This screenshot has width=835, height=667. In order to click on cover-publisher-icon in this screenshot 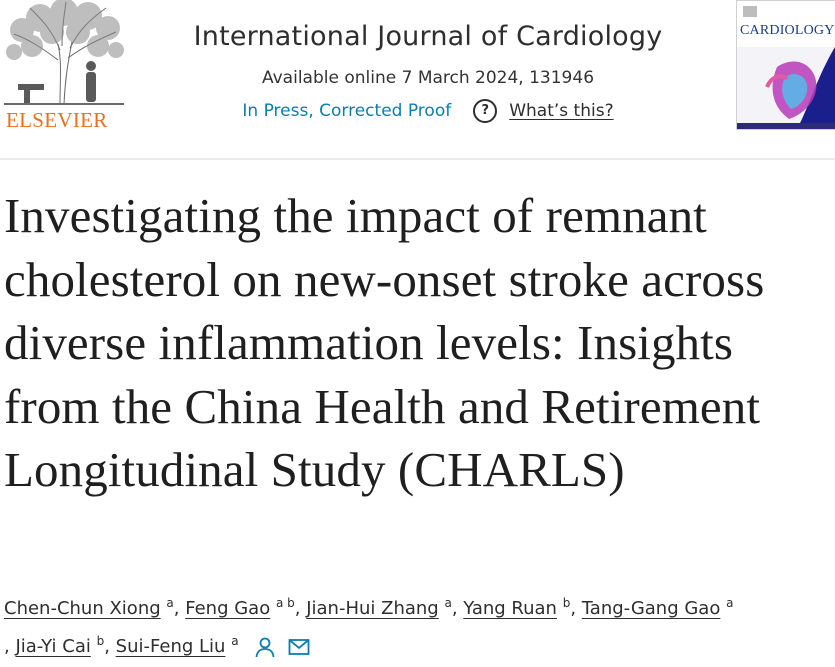, I will do `click(750, 11)`.